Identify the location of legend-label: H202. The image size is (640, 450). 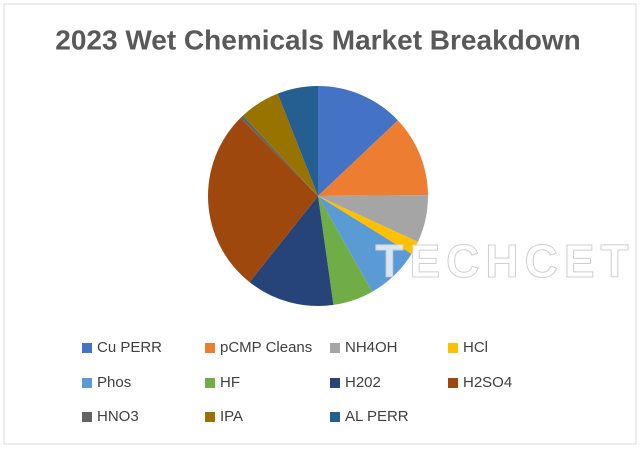
(363, 382).